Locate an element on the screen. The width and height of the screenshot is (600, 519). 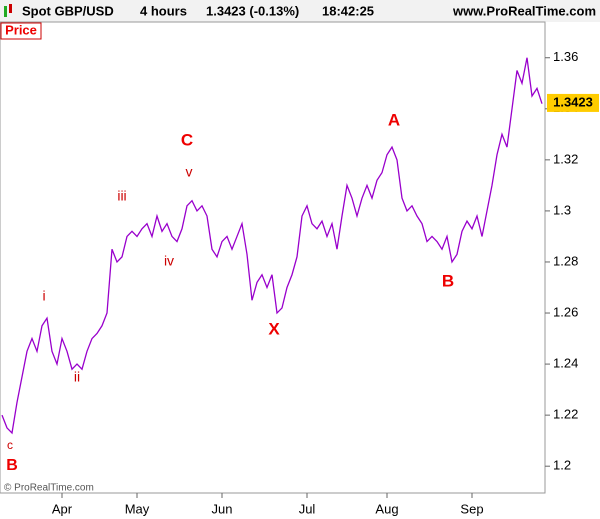
y-tick-label: 1.32 is located at coordinates (565, 158).